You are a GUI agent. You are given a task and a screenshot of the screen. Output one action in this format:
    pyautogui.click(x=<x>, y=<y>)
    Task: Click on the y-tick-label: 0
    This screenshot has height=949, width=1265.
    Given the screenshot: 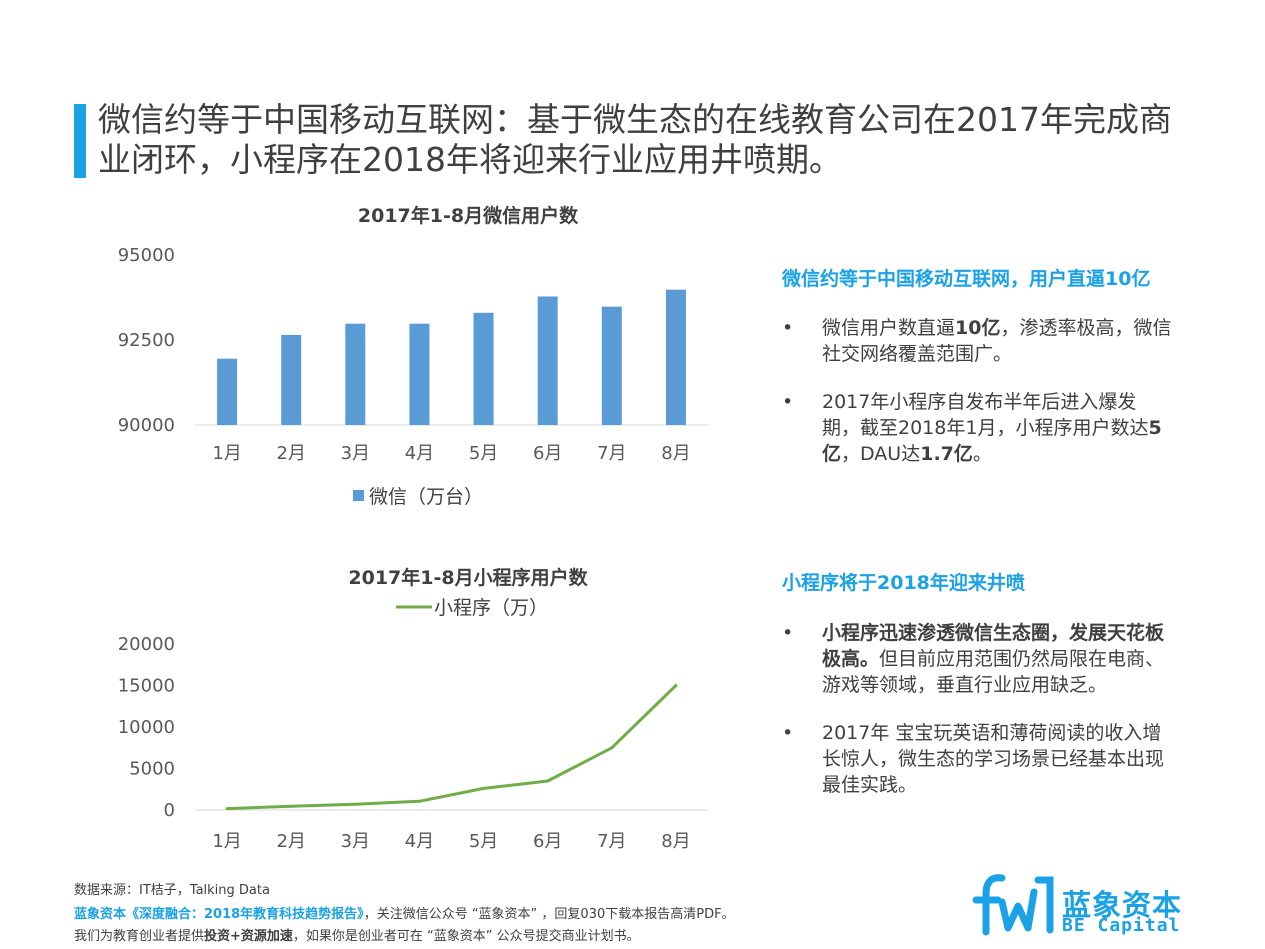 What is the action you would take?
    pyautogui.click(x=169, y=810)
    